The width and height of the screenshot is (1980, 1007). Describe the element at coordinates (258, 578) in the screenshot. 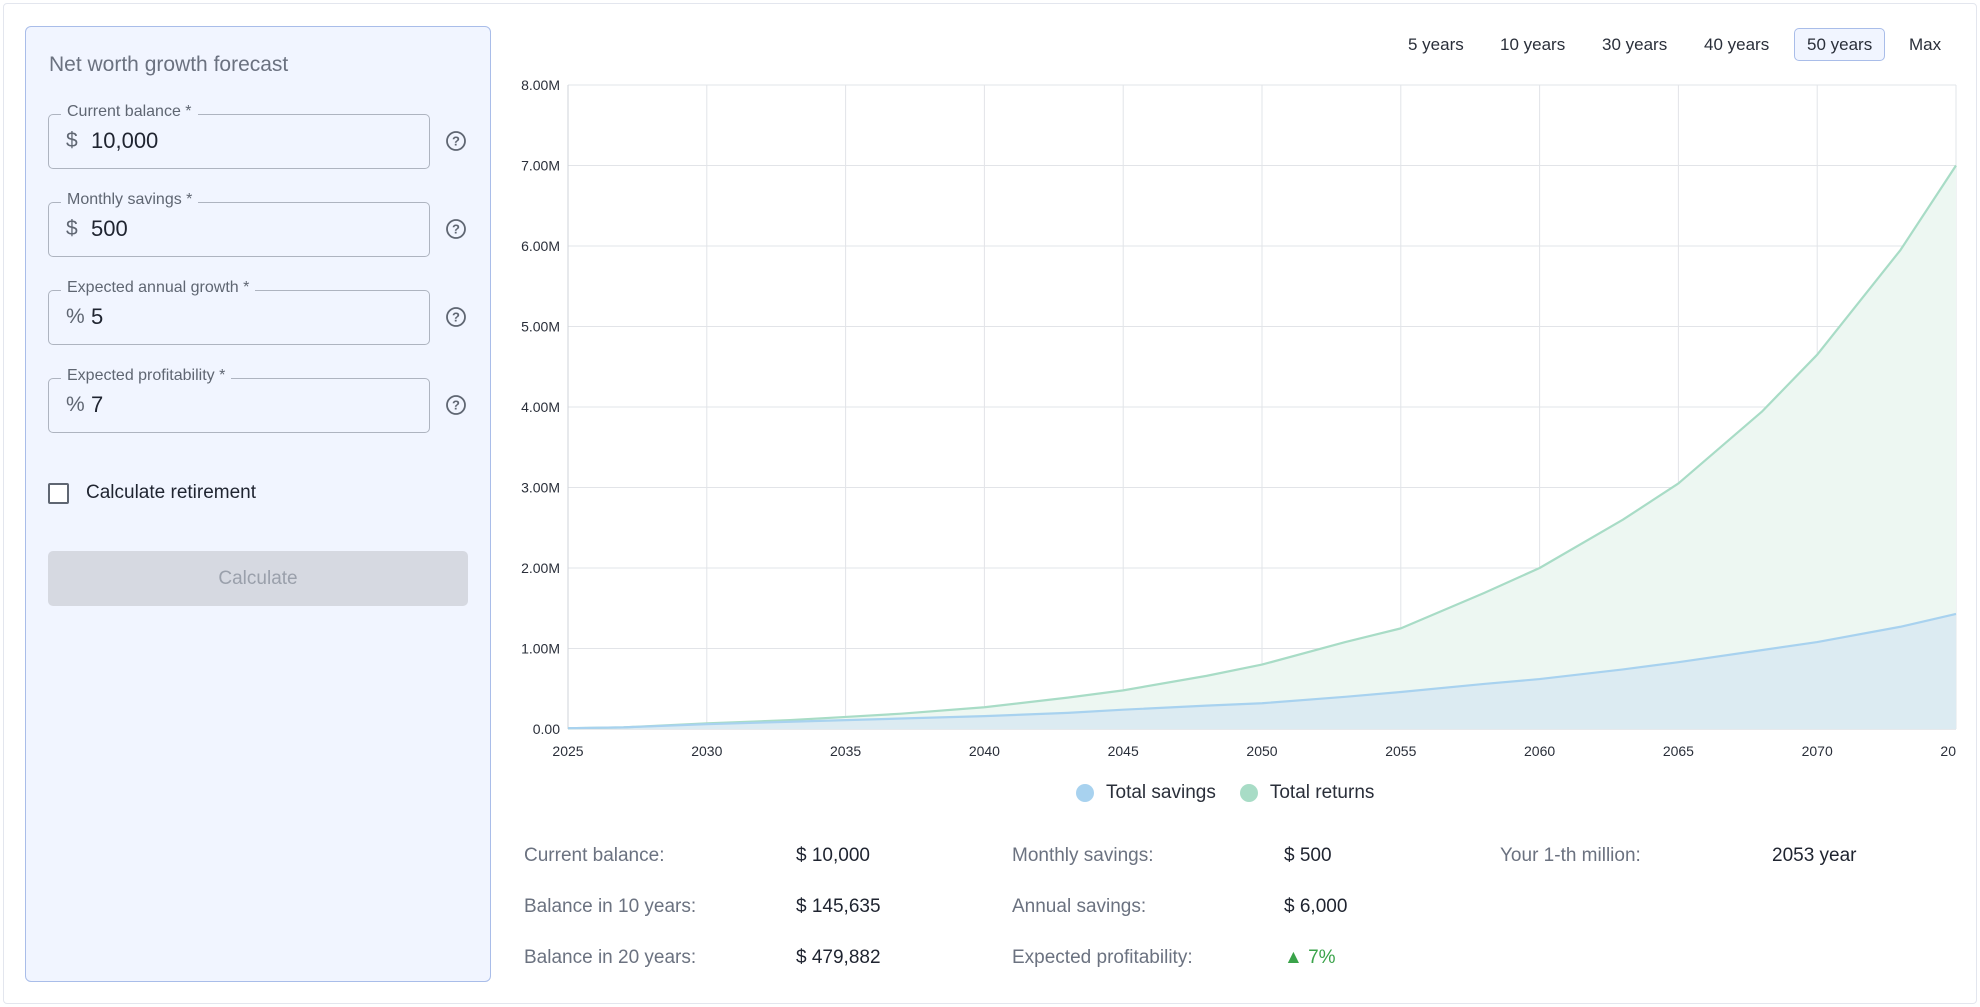

I see `calculate-button: Calculate` at that location.